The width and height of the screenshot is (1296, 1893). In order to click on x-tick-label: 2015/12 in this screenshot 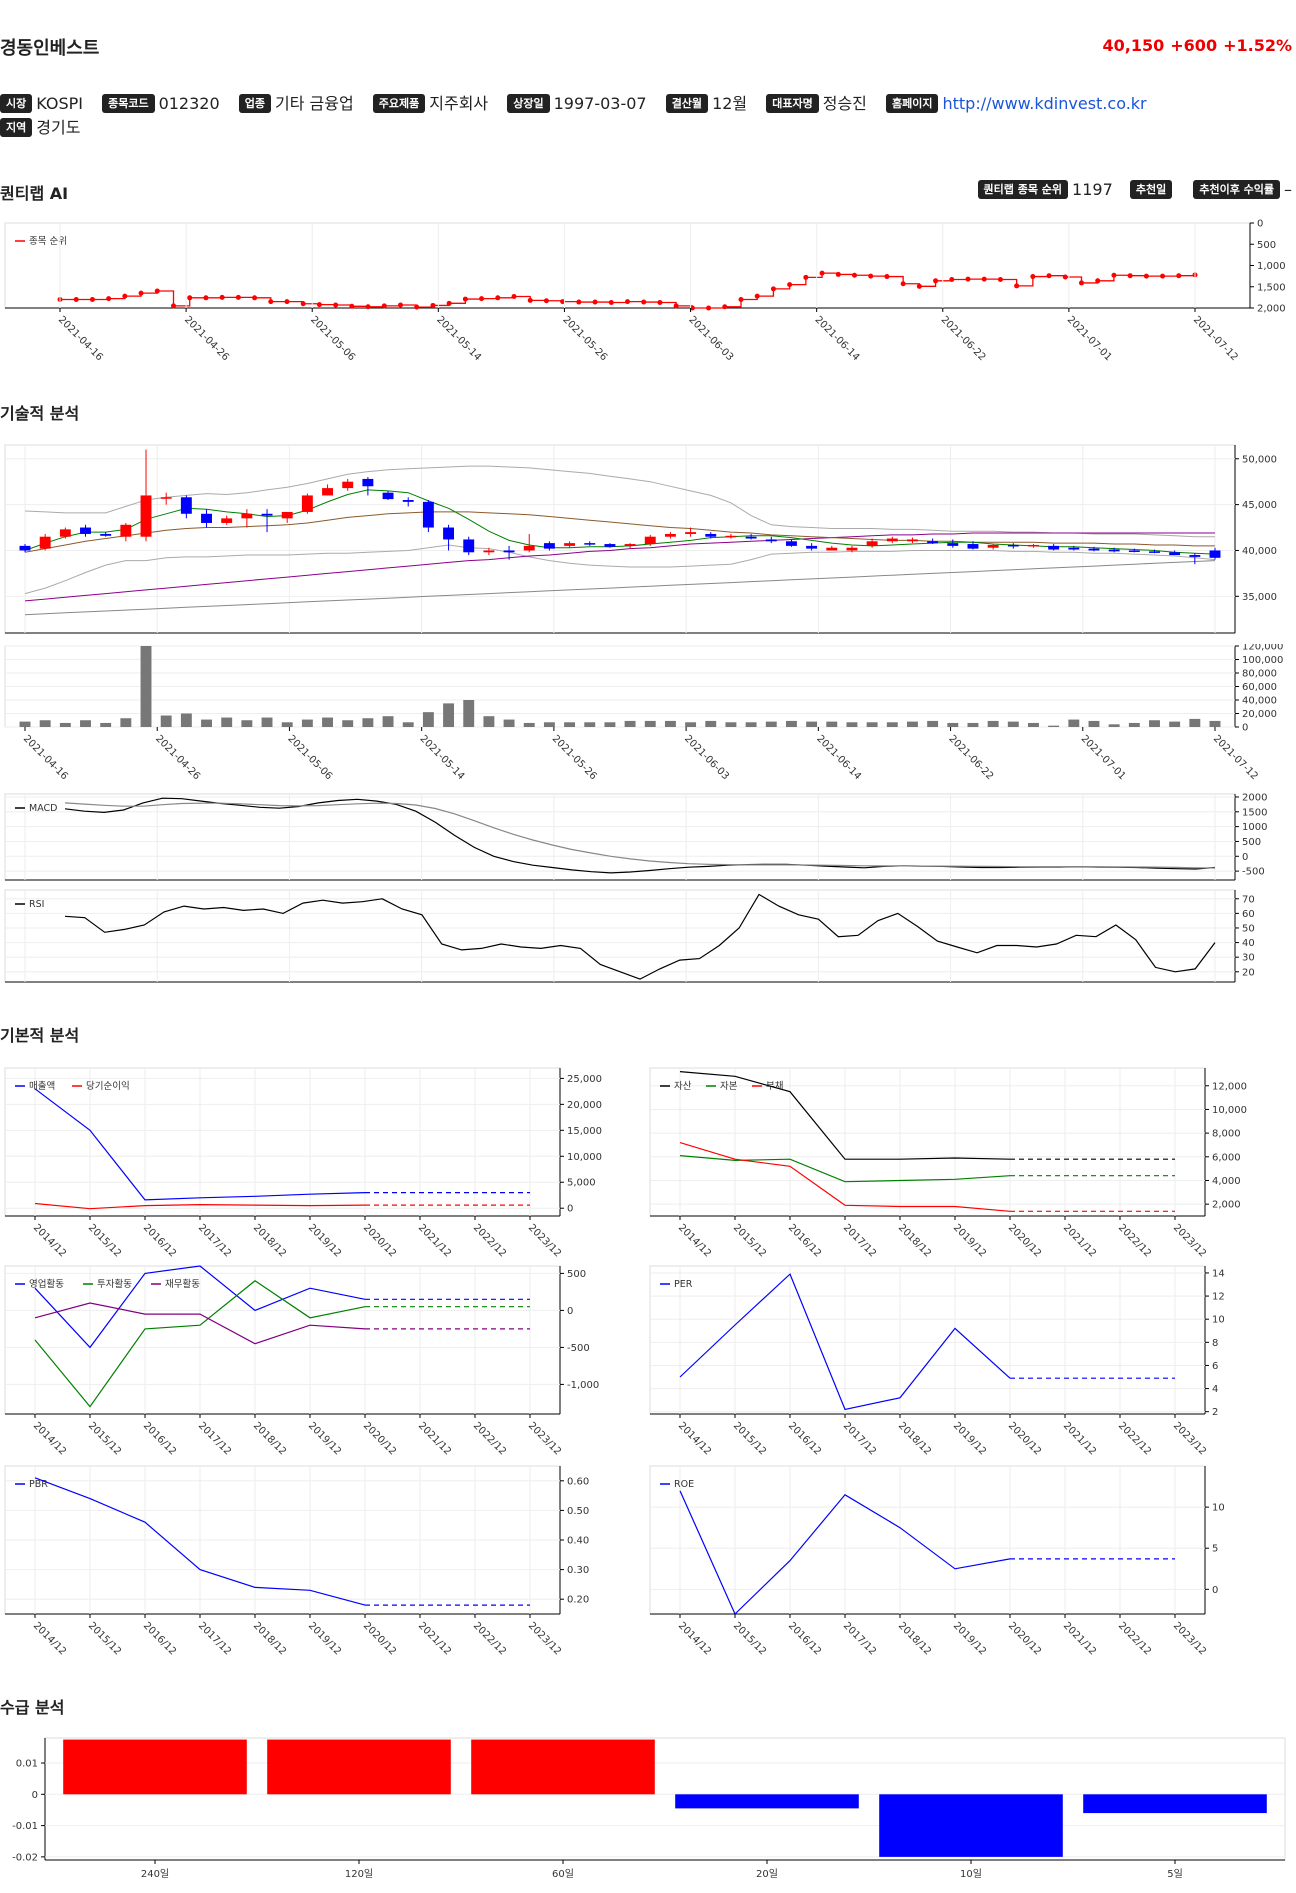, I will do `click(749, 1438)`.